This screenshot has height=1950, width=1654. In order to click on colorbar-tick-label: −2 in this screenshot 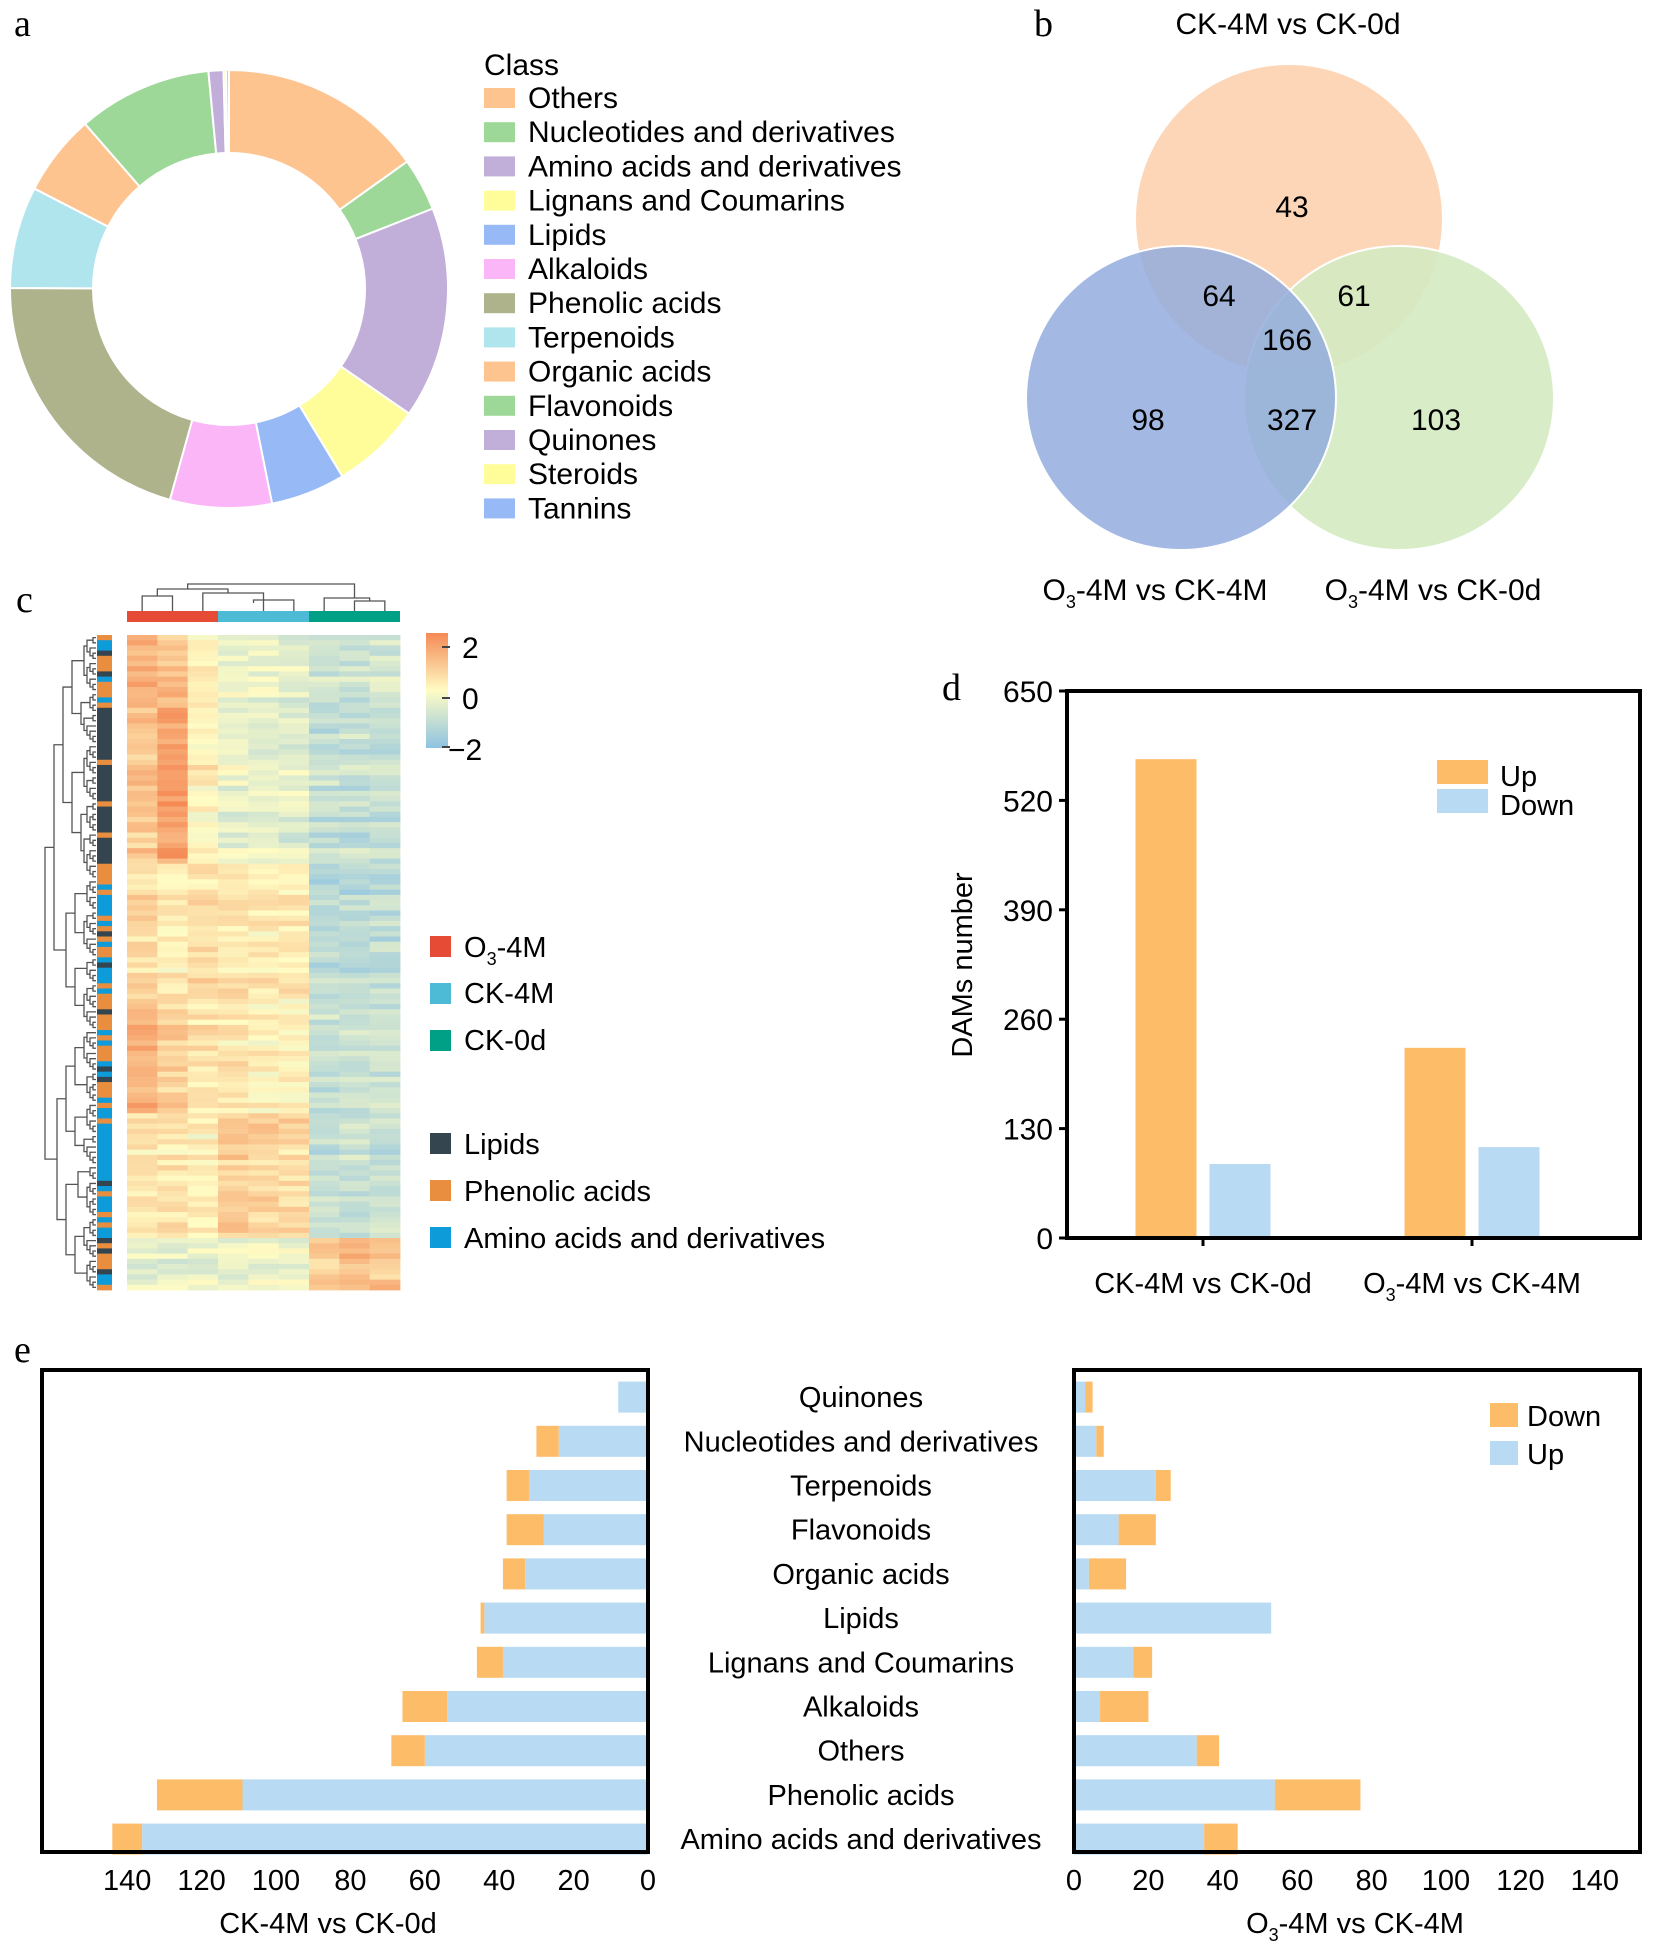, I will do `click(465, 750)`.